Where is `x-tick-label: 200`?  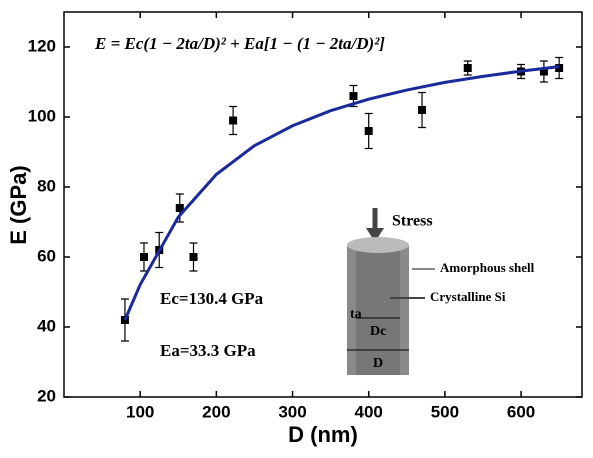 x-tick-label: 200 is located at coordinates (216, 411).